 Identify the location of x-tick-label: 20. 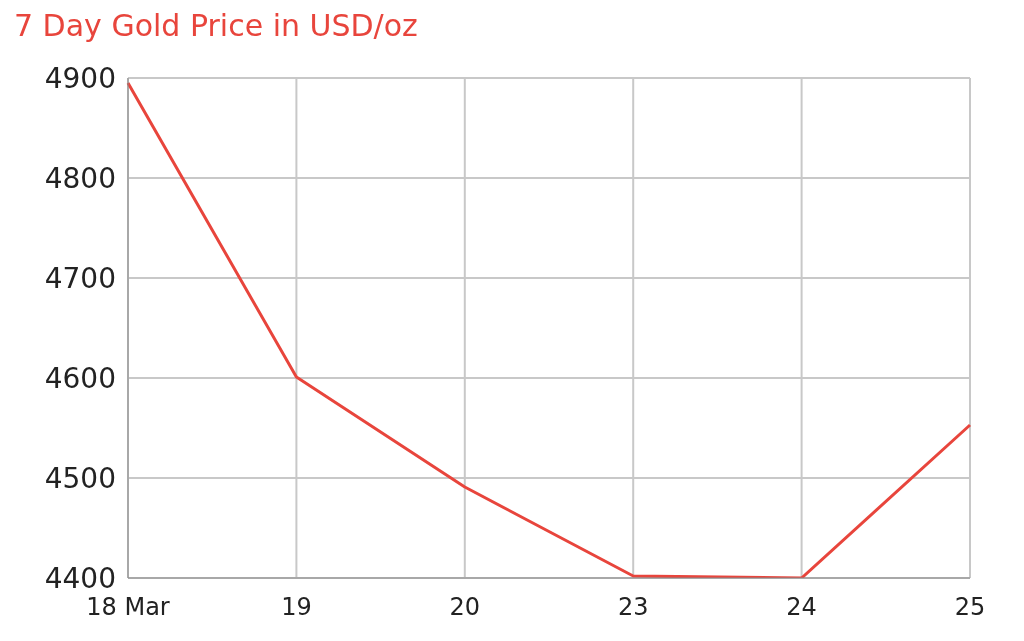
(465, 607).